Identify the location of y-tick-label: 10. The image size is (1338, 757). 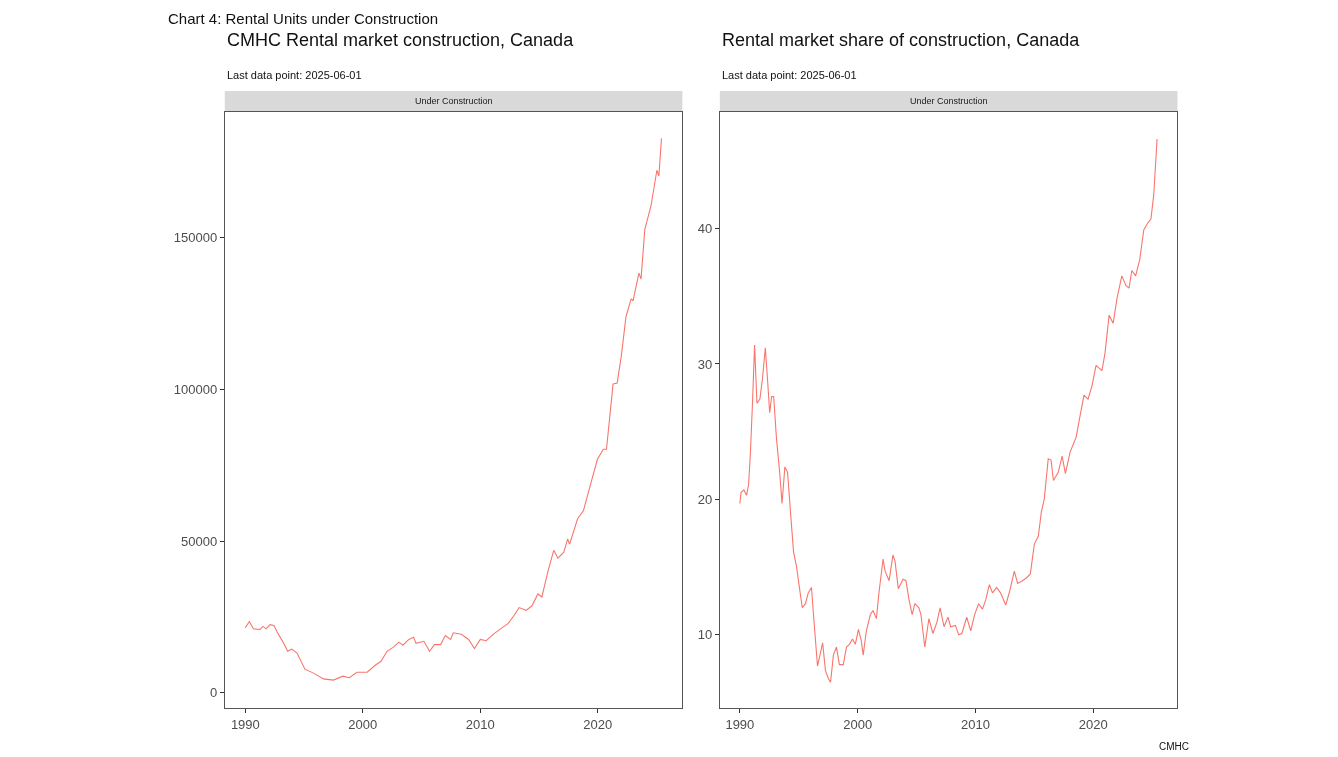
(705, 635).